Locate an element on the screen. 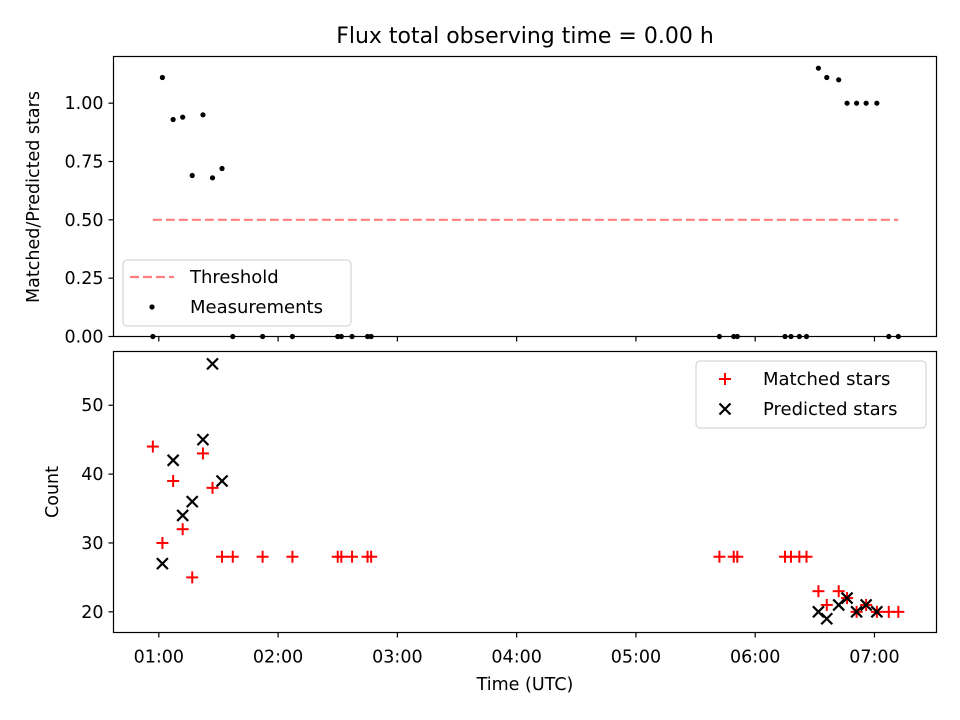 The height and width of the screenshot is (720, 960). y-tick-label-count: 30 is located at coordinates (92, 544).